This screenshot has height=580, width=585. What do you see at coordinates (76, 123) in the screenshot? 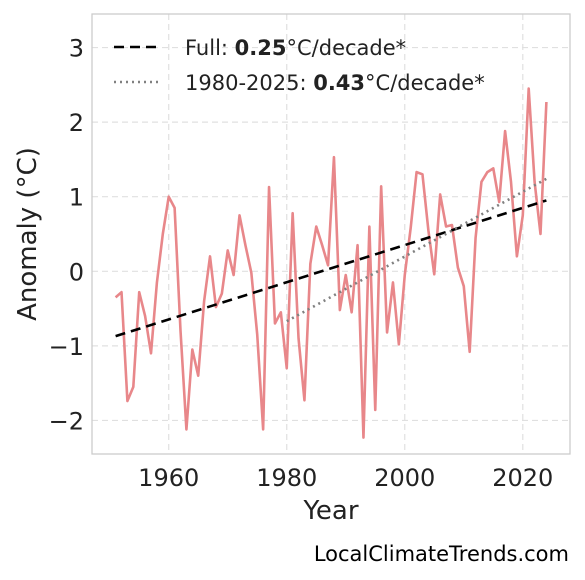
I see `y-tick-label: 2` at bounding box center [76, 123].